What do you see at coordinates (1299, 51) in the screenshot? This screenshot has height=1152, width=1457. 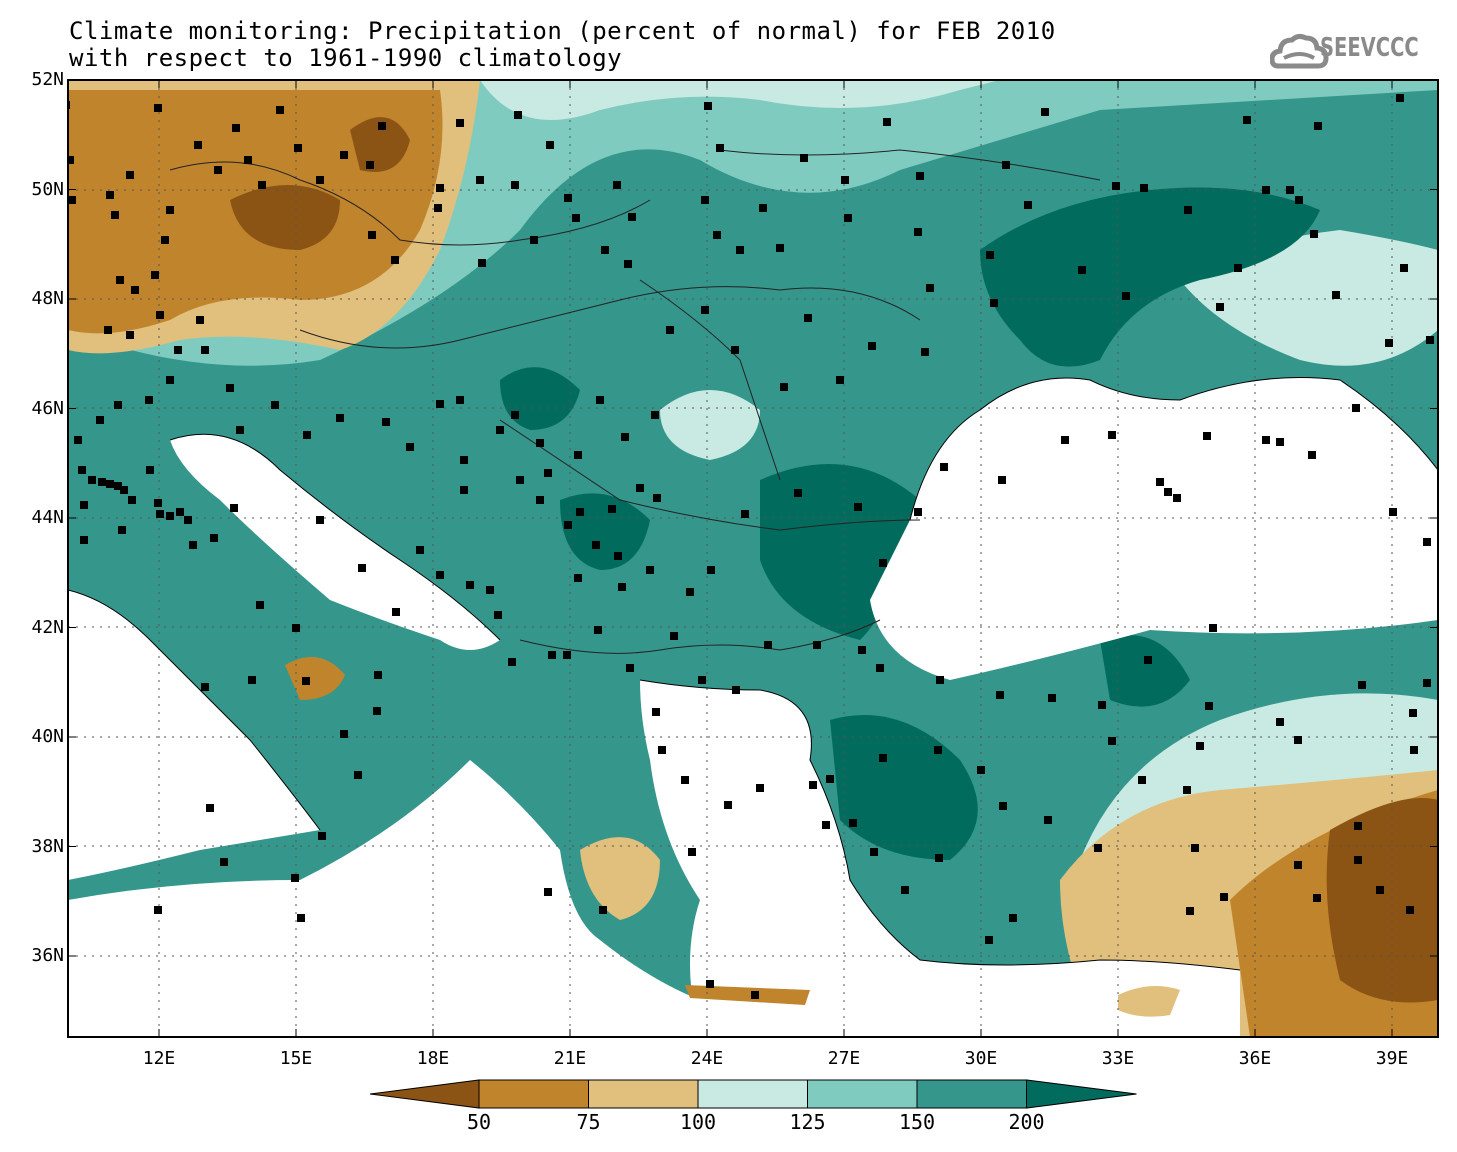 I see `cloud-icon` at bounding box center [1299, 51].